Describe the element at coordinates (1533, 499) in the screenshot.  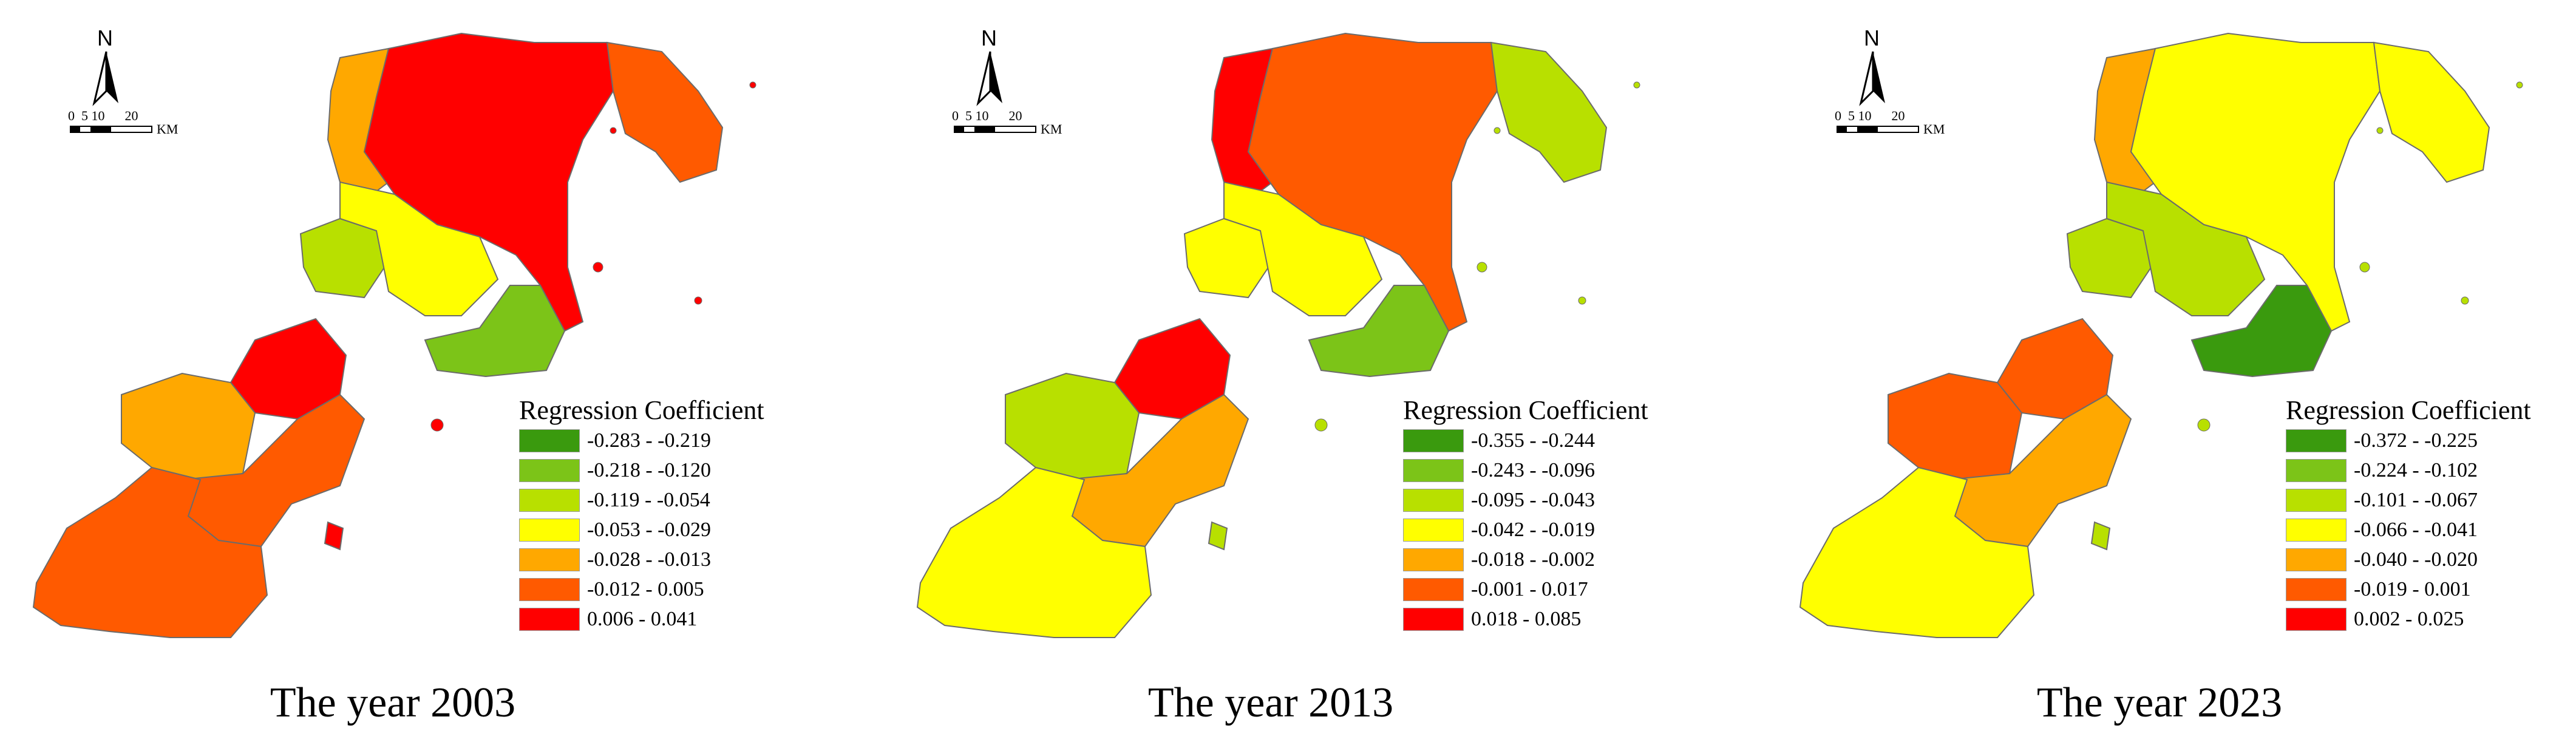
I see `legend-label: -0.095 - -0.043` at that location.